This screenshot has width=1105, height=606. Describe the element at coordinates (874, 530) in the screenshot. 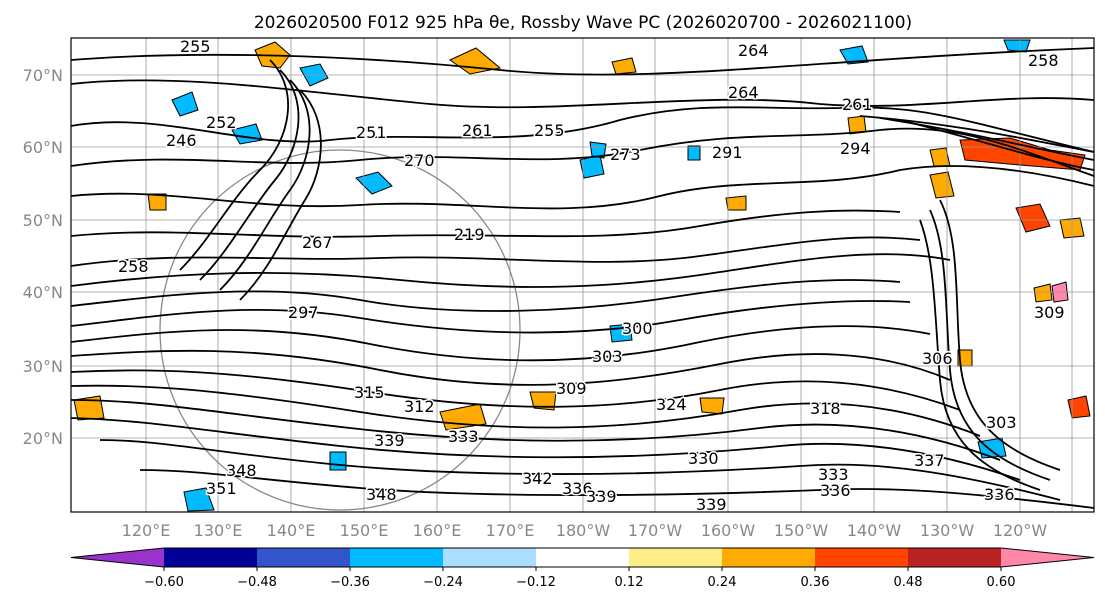

I see `lon-label: 140°W` at that location.